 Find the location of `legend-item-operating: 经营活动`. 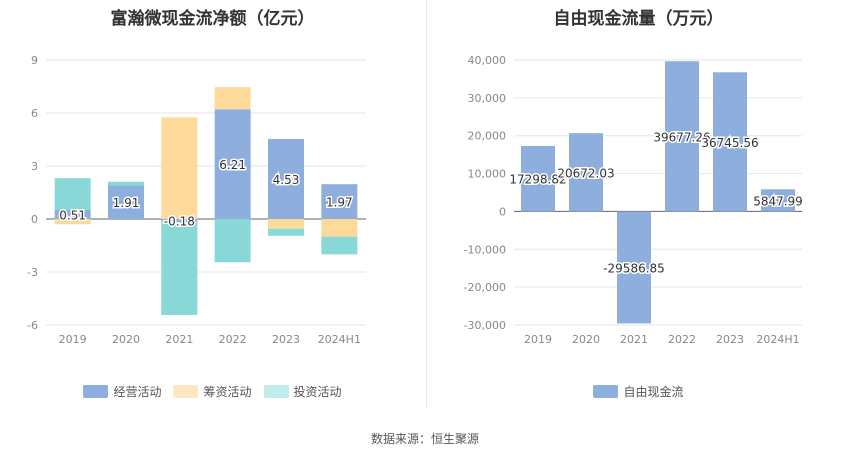

legend-item-operating: 经营活动 is located at coordinates (122, 391).